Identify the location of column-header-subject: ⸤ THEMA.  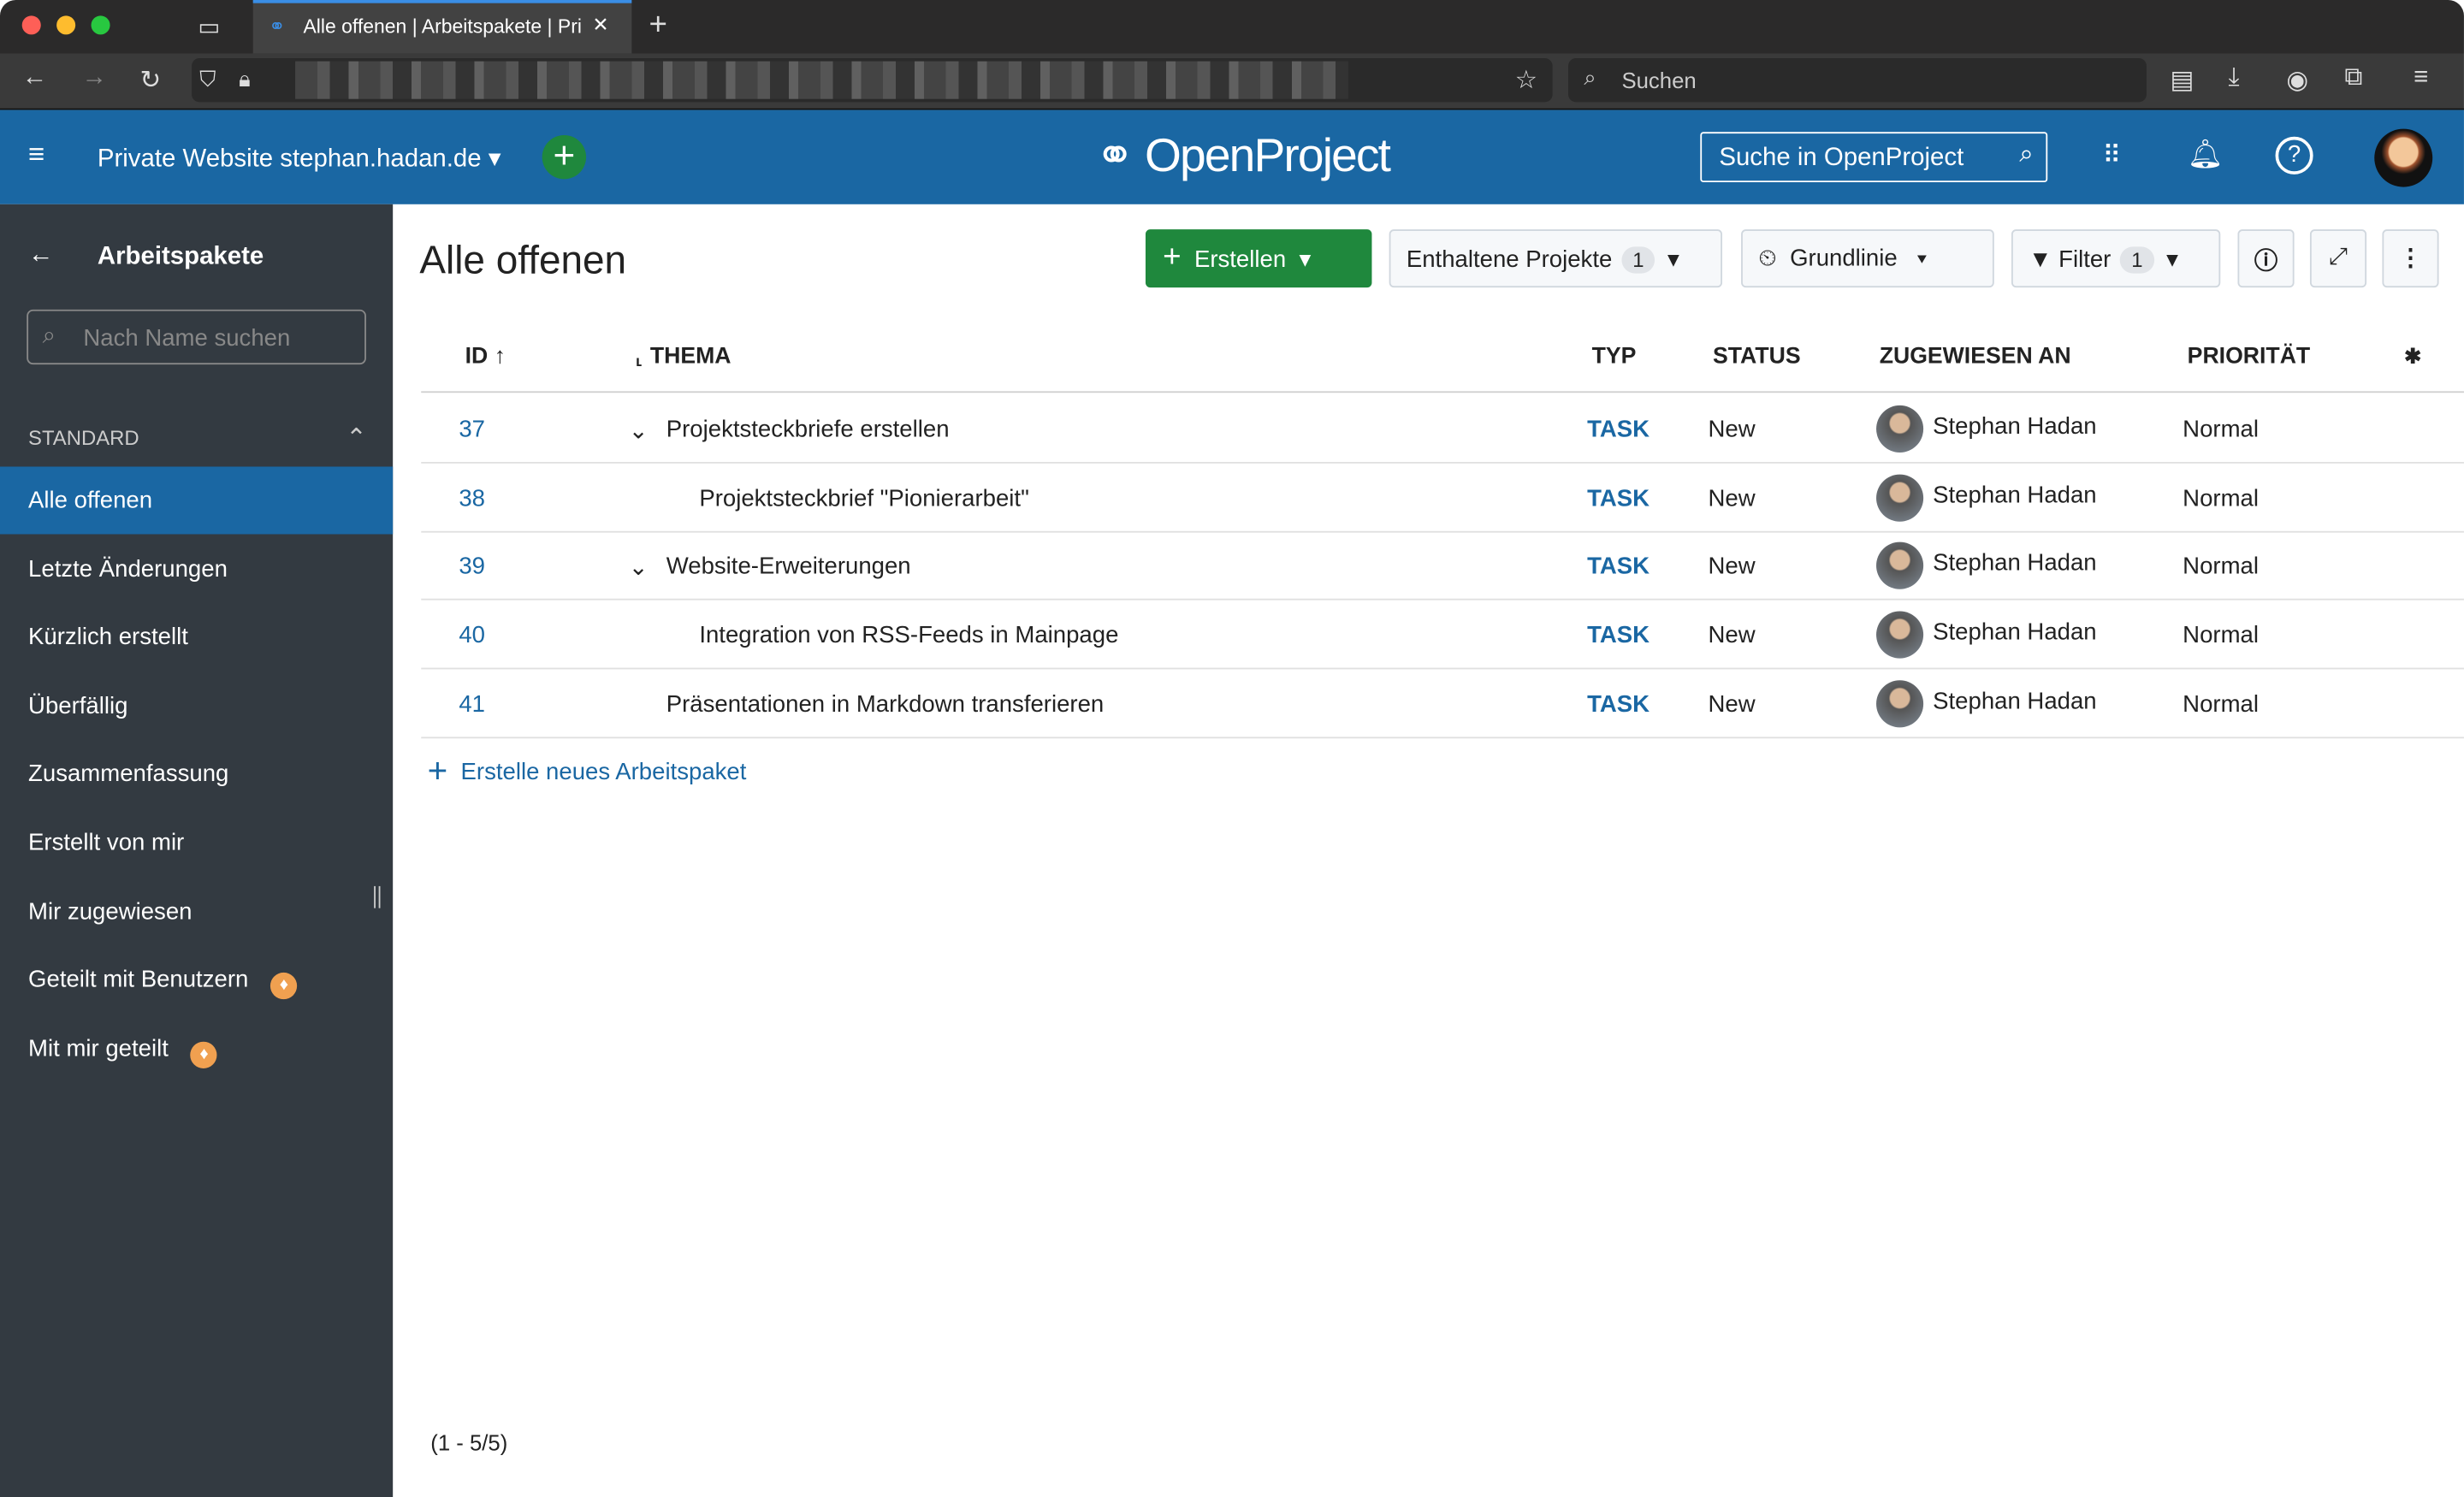
(683, 356).